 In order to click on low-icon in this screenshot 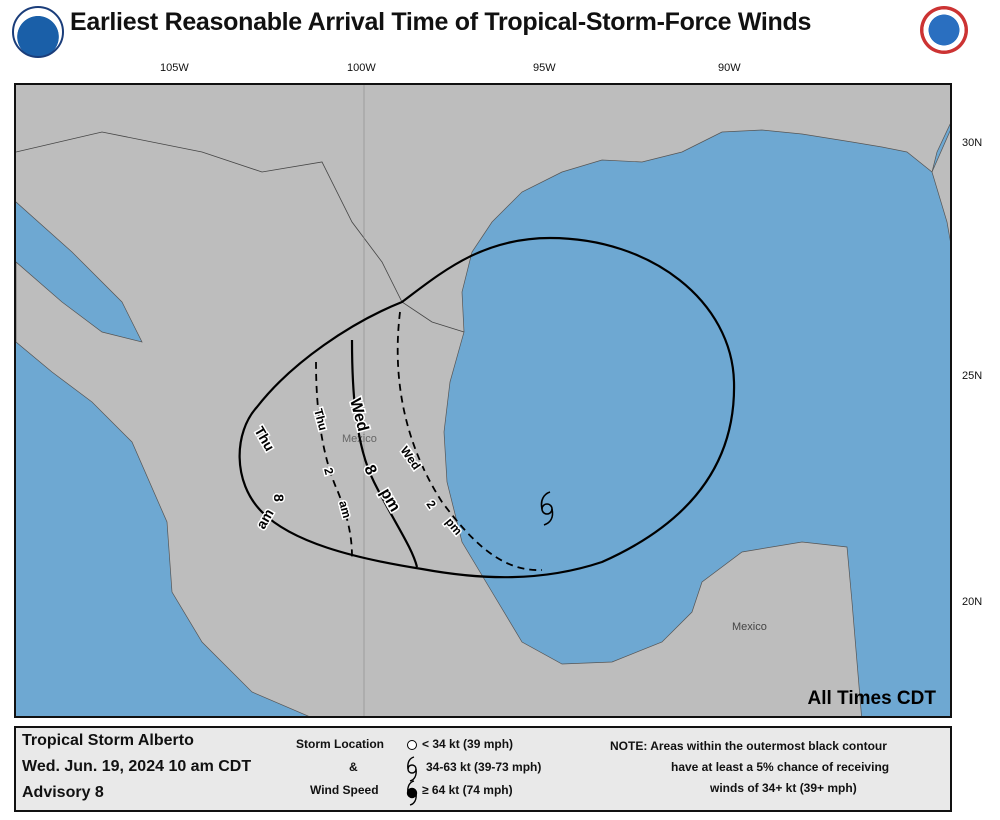, I will do `click(412, 745)`.